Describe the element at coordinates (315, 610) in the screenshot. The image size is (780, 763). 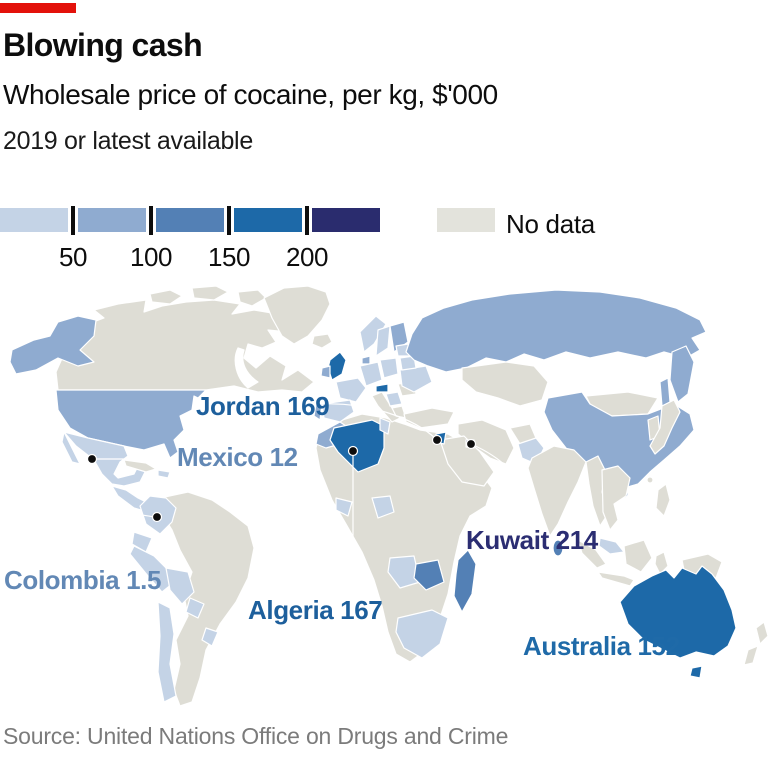
I see `algeria-label: Algeria 167` at that location.